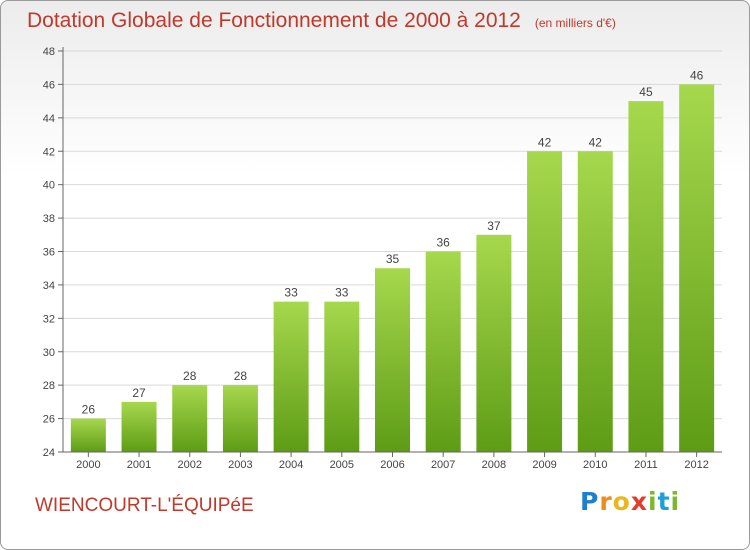  I want to click on x-tick-label: 2006, so click(392, 465).